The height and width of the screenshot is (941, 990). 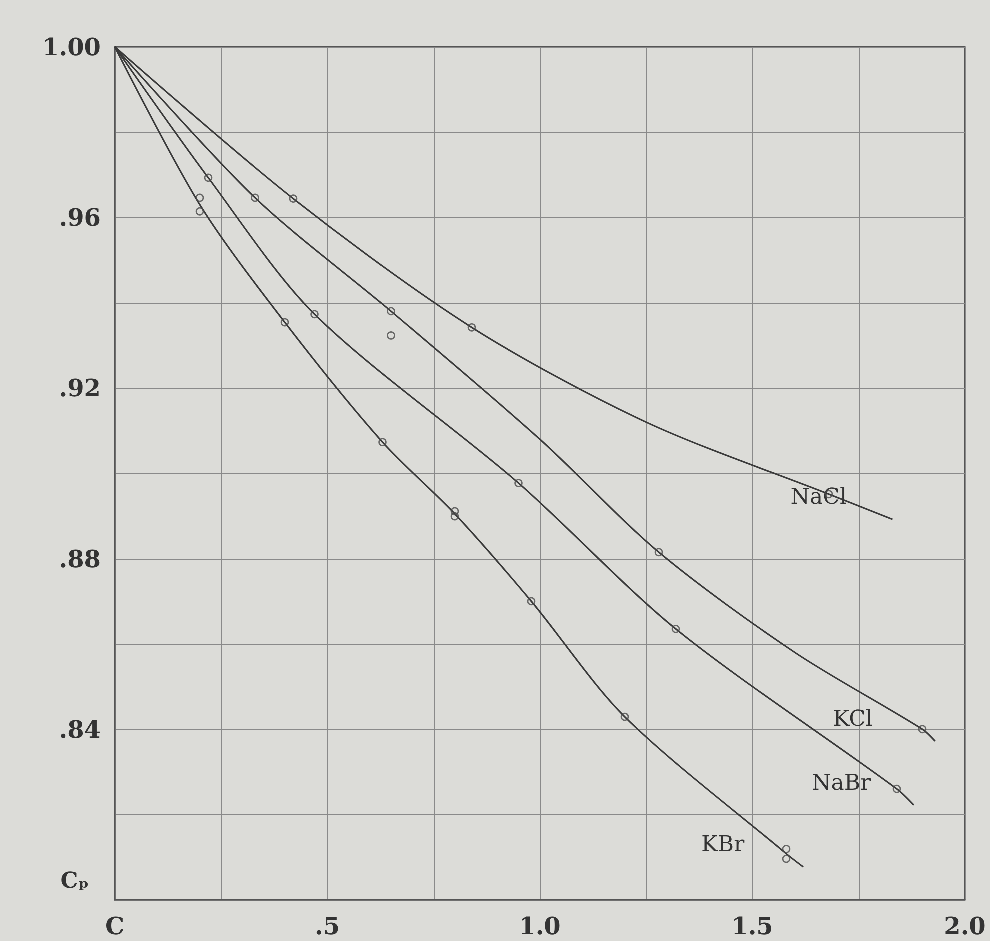 What do you see at coordinates (80, 729) in the screenshot?
I see `y-tick-label: .84` at bounding box center [80, 729].